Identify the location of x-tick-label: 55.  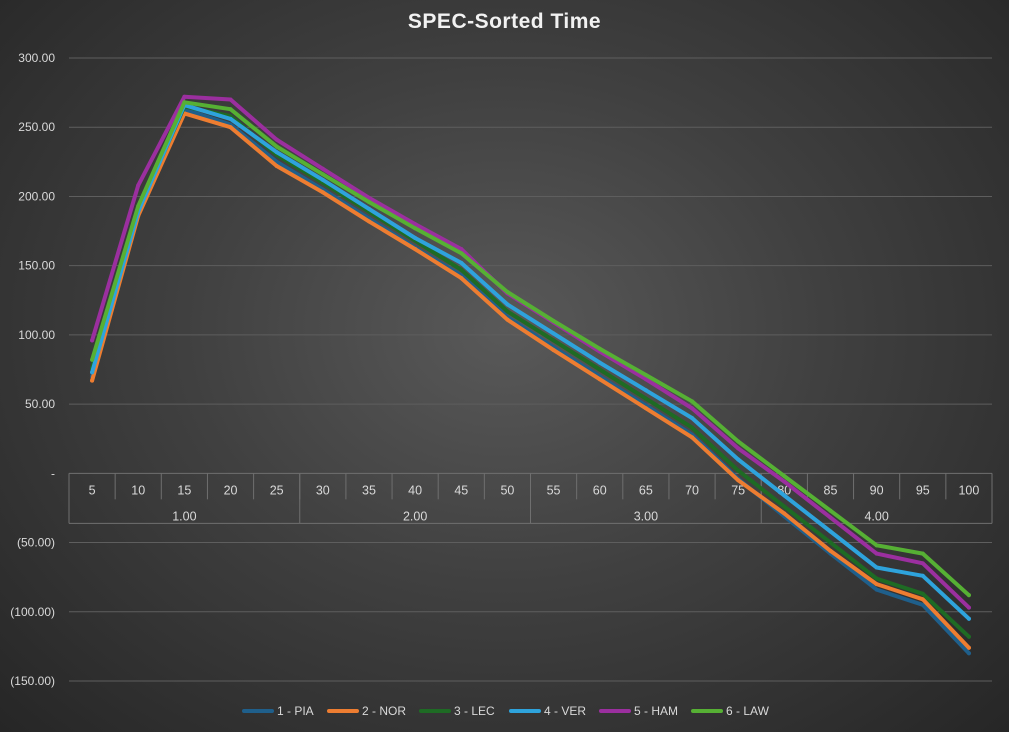
(554, 490).